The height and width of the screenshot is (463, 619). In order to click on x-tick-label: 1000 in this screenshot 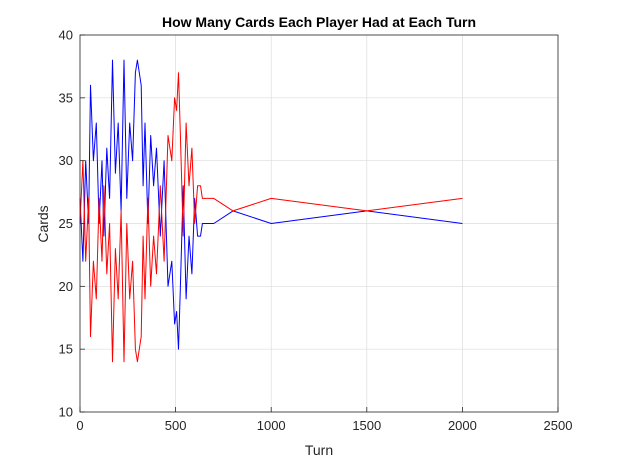, I will do `click(271, 425)`.